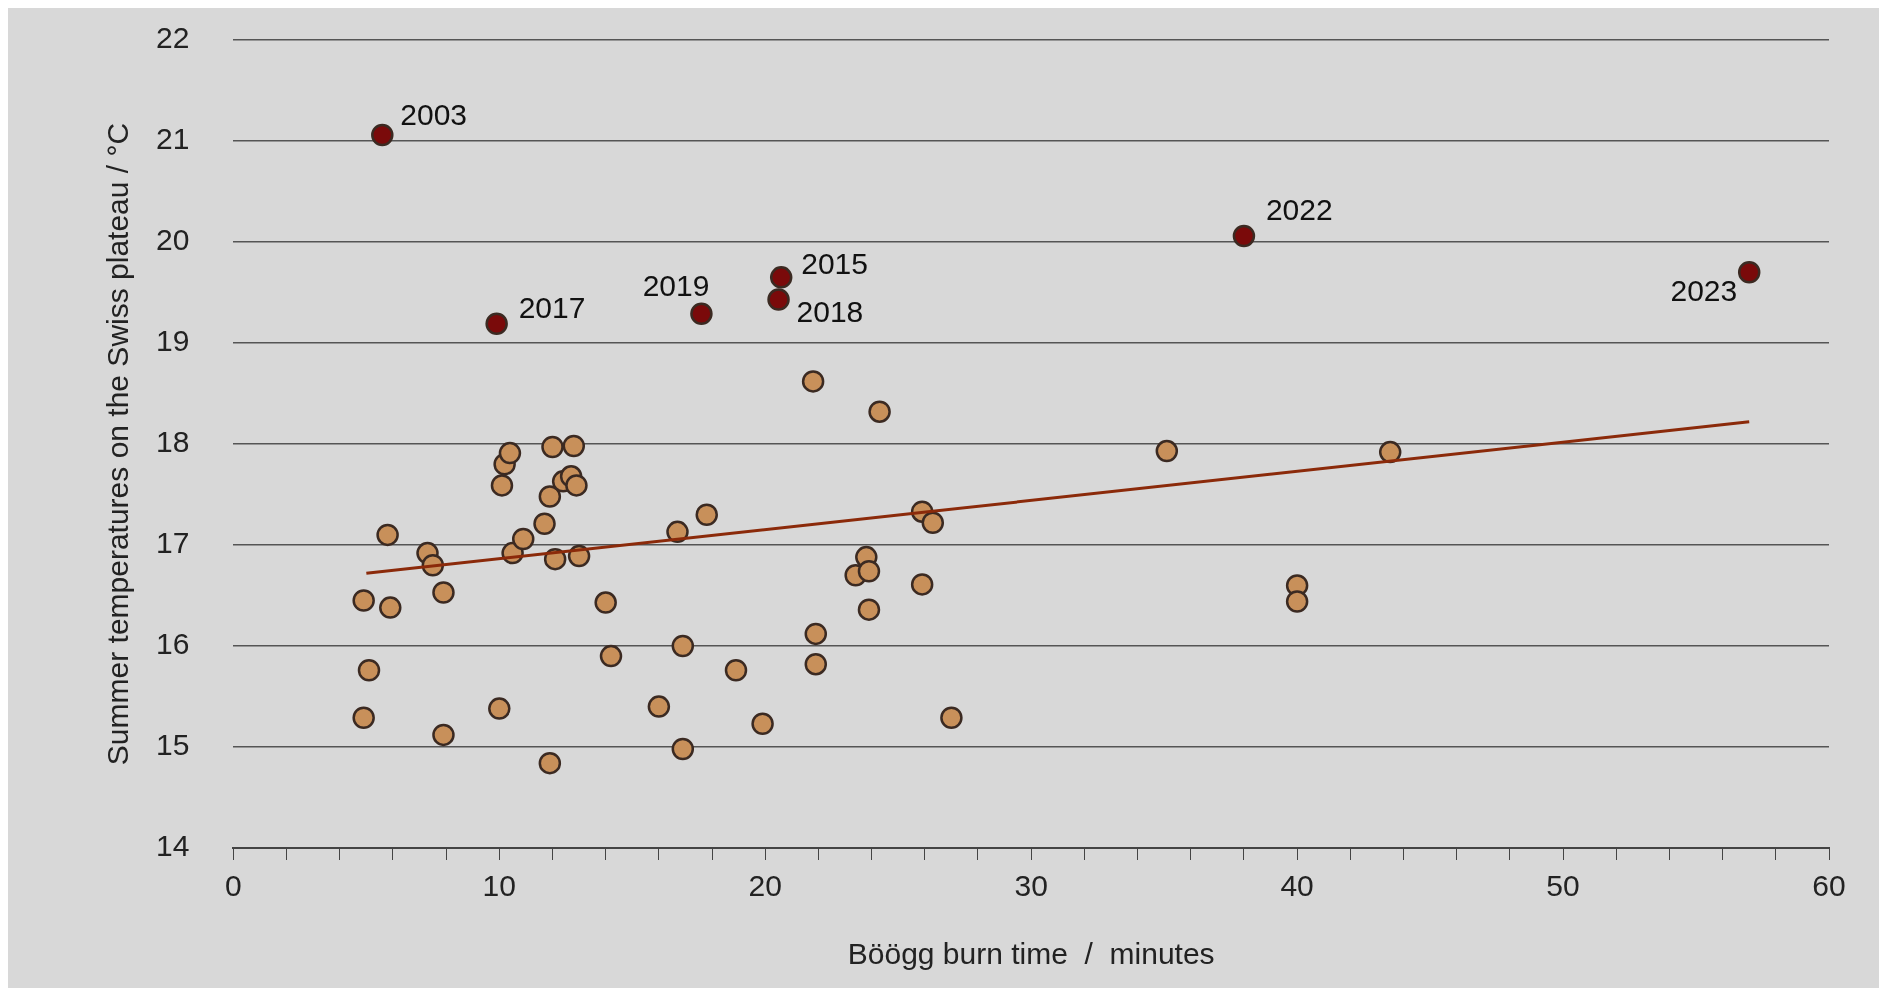 This screenshot has width=1887, height=998. What do you see at coordinates (765, 886) in the screenshot?
I see `x-tick-label: 20` at bounding box center [765, 886].